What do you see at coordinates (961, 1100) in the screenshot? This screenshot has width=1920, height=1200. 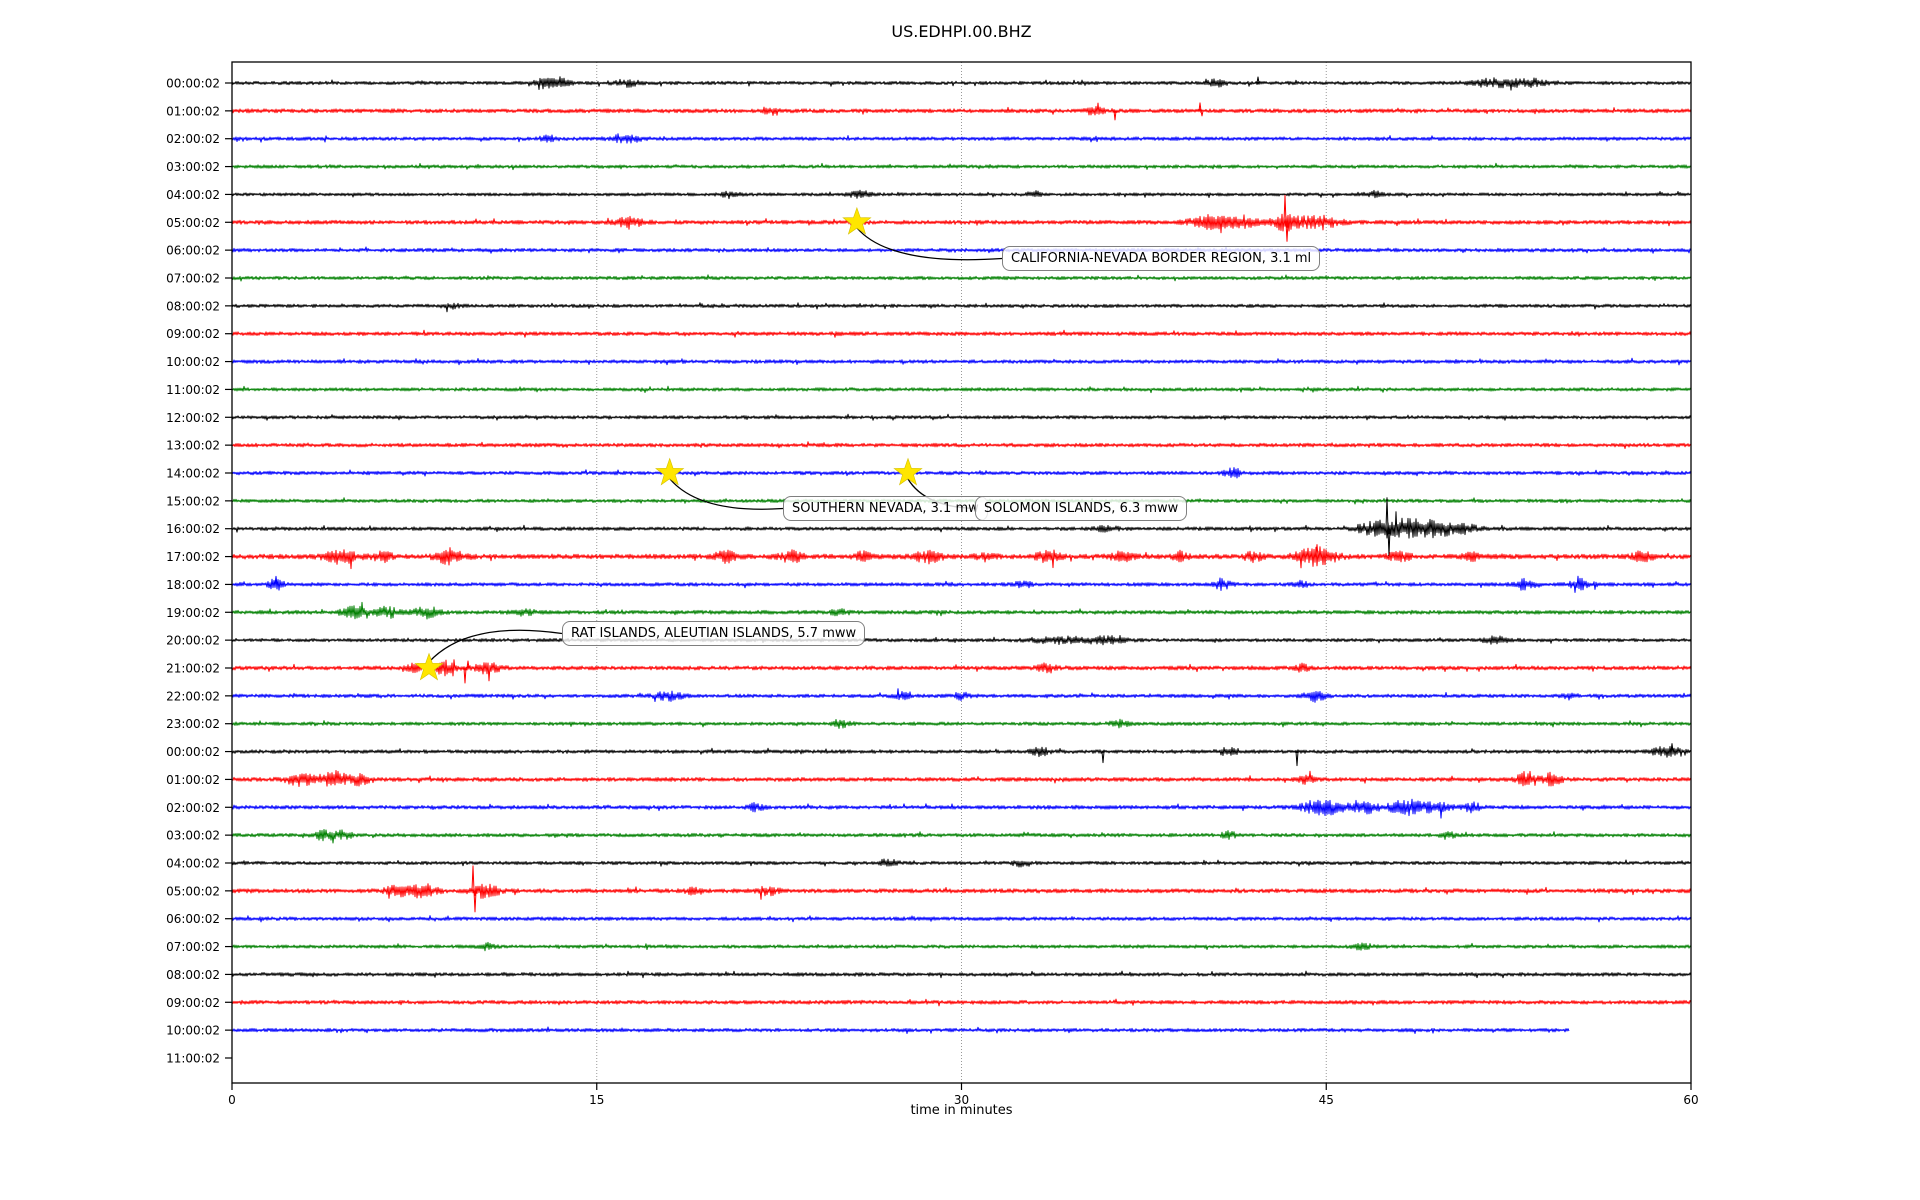 I see `x-tick-label: 30` at bounding box center [961, 1100].